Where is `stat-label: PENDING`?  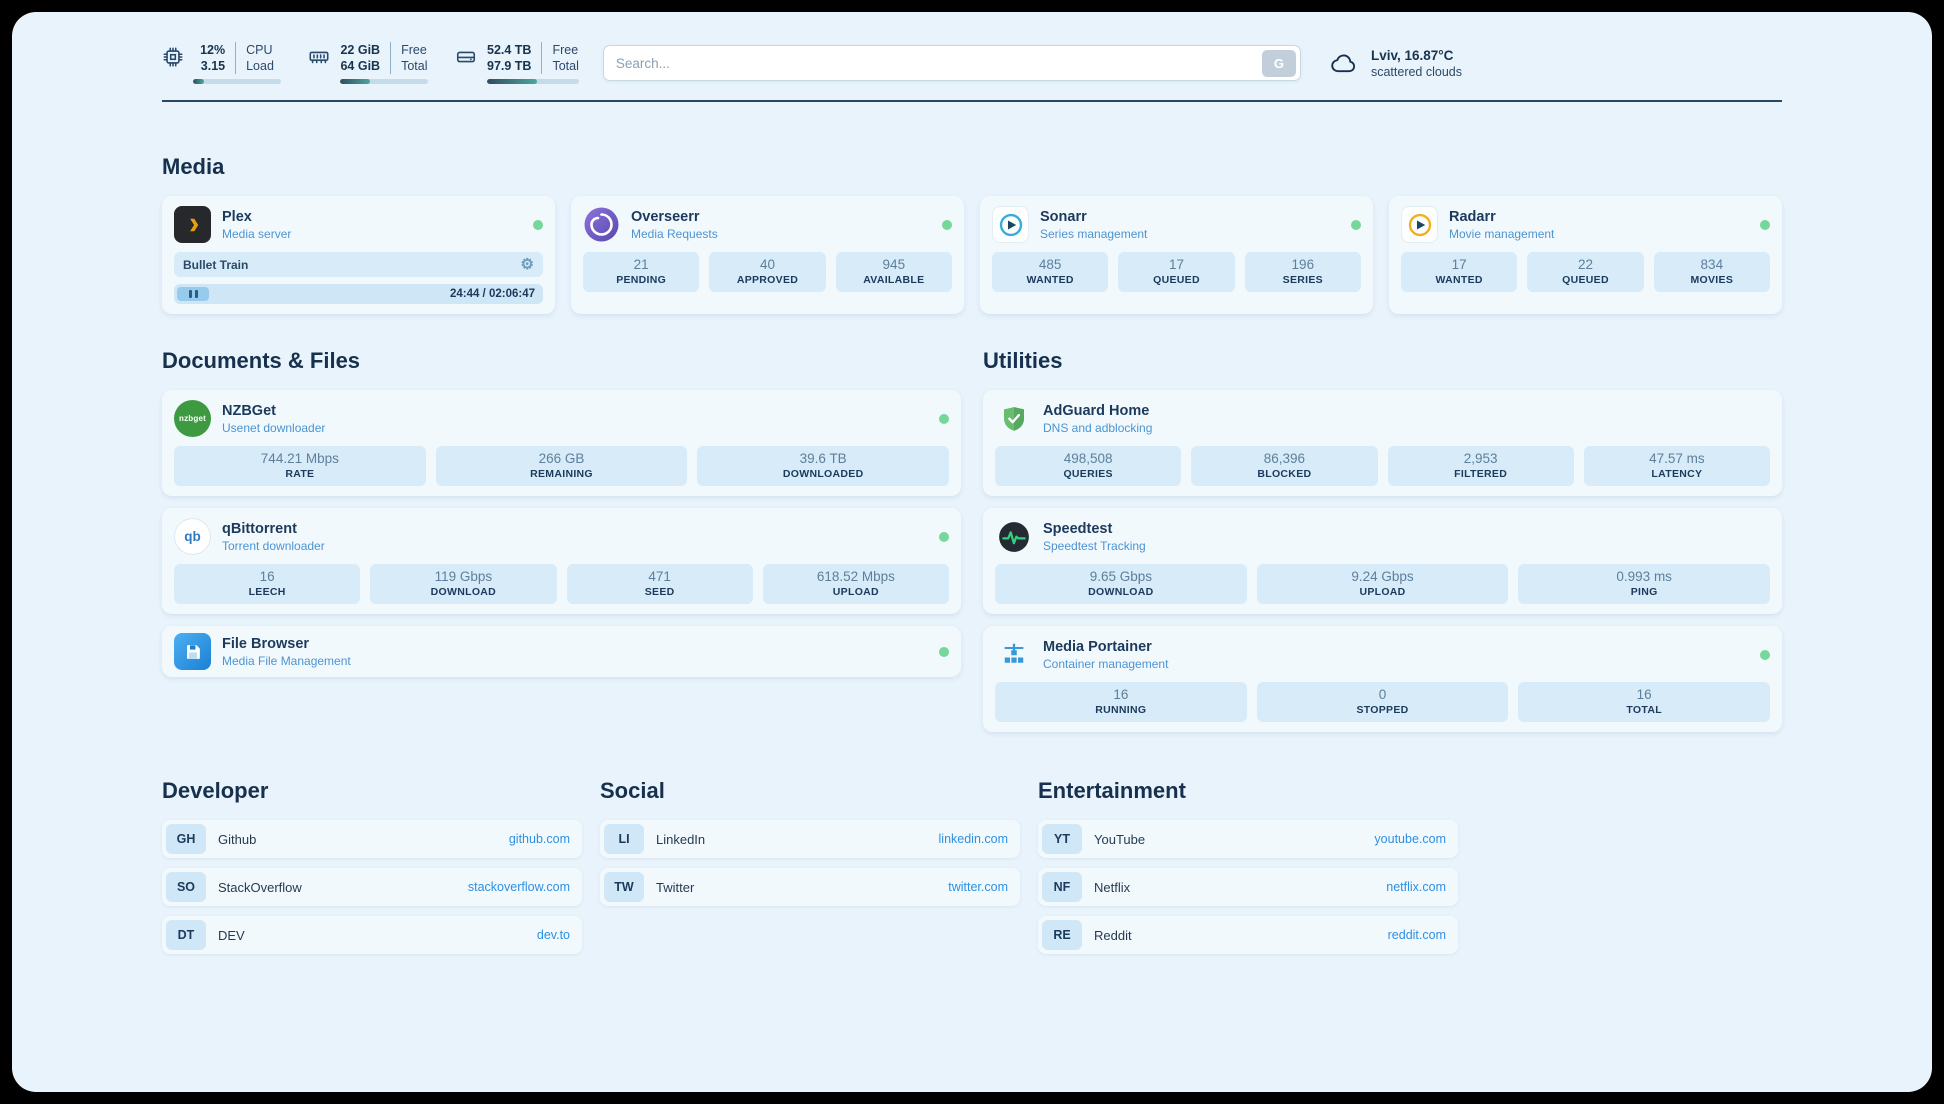
stat-label: PENDING is located at coordinates (641, 280).